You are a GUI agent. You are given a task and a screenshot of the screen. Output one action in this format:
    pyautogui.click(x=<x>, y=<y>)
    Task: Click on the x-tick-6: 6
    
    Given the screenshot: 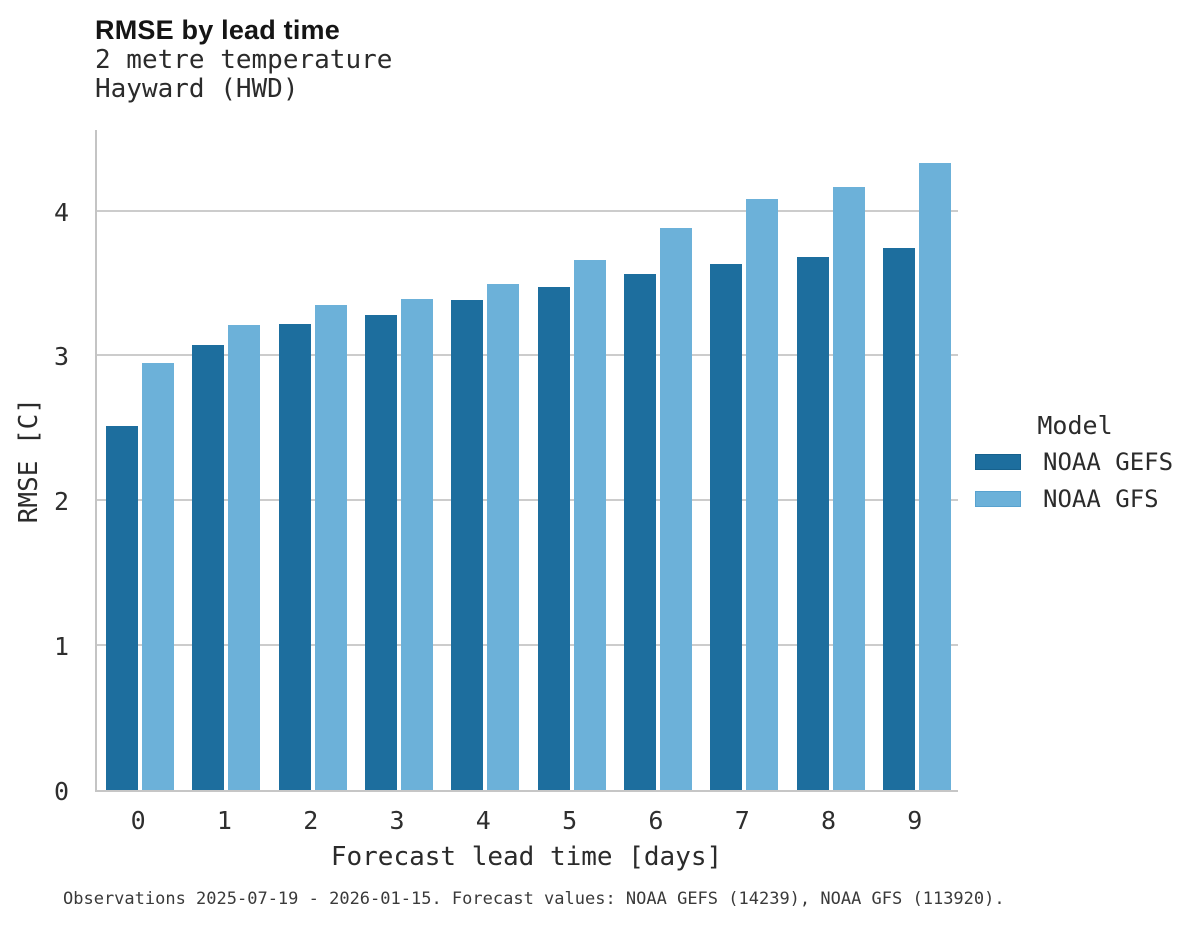 What is the action you would take?
    pyautogui.click(x=656, y=820)
    